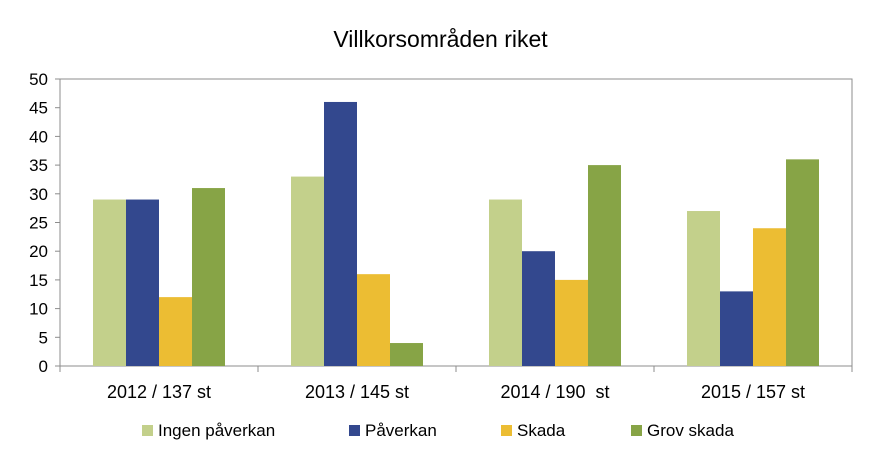 The width and height of the screenshot is (881, 460). Describe the element at coordinates (690, 430) in the screenshot. I see `legend-label: Grov skada` at that location.